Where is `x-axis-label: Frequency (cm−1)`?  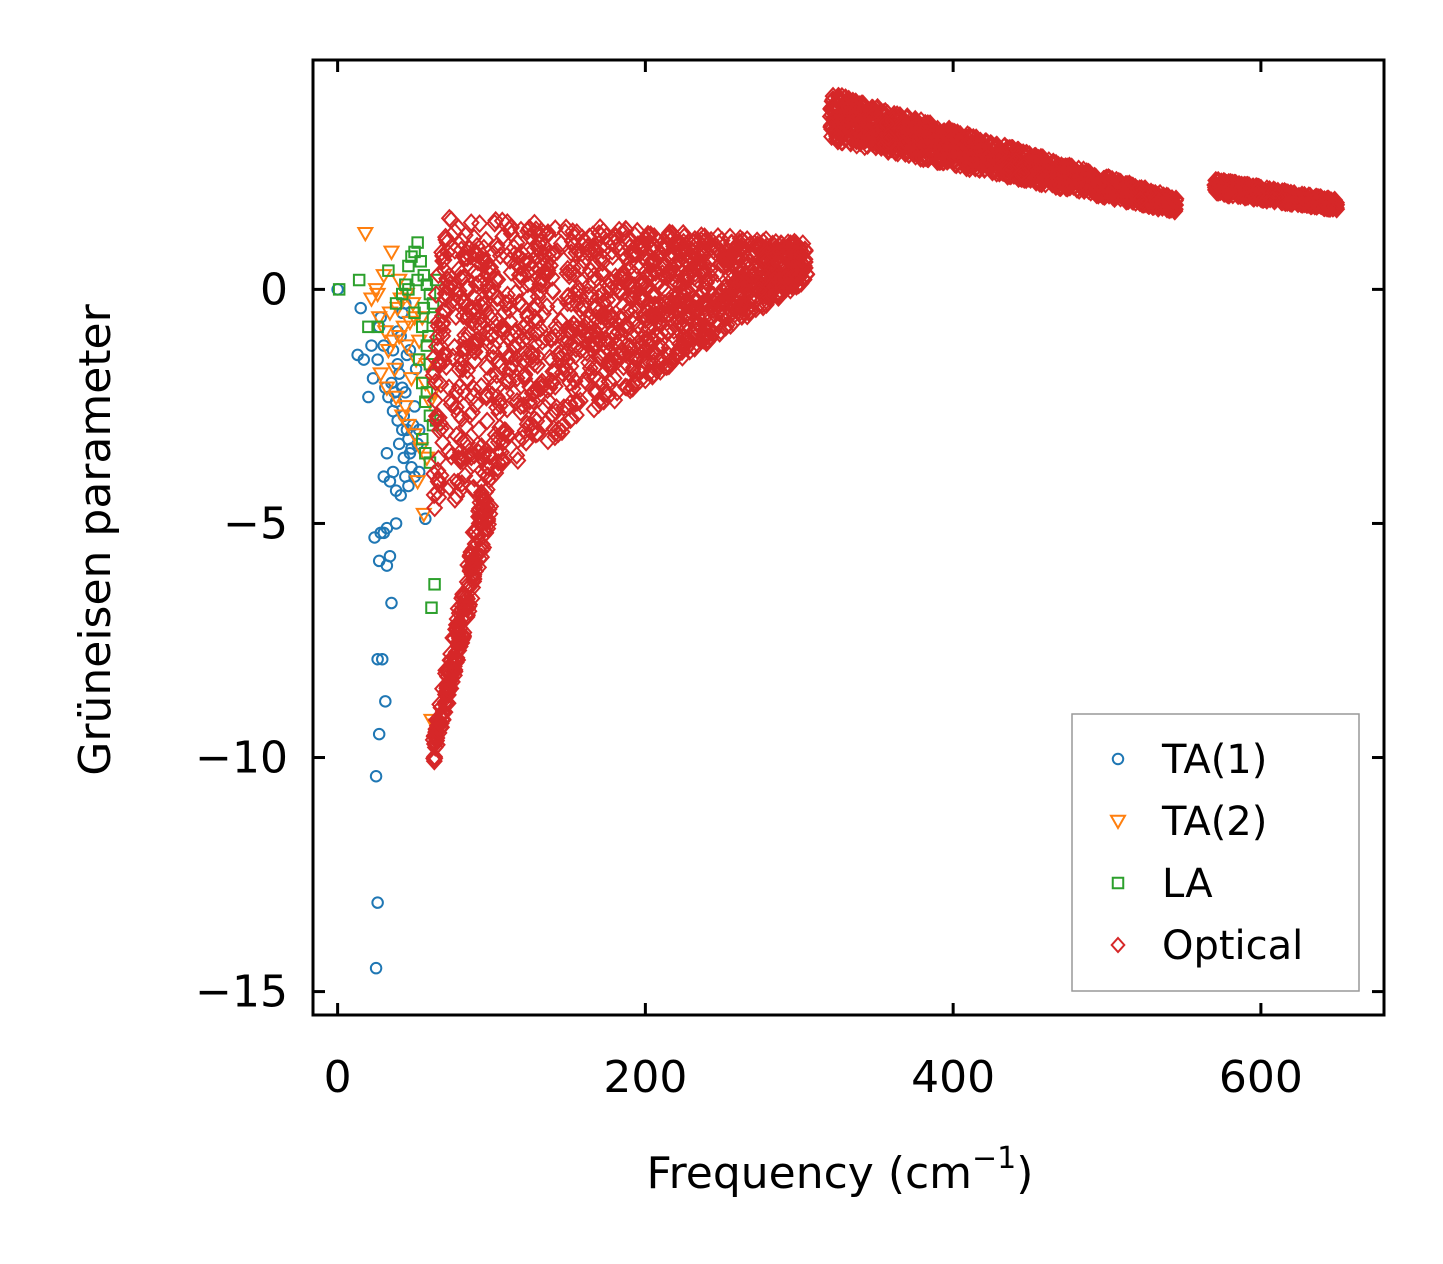
x-axis-label: Frequency (cm−1) is located at coordinates (840, 1170).